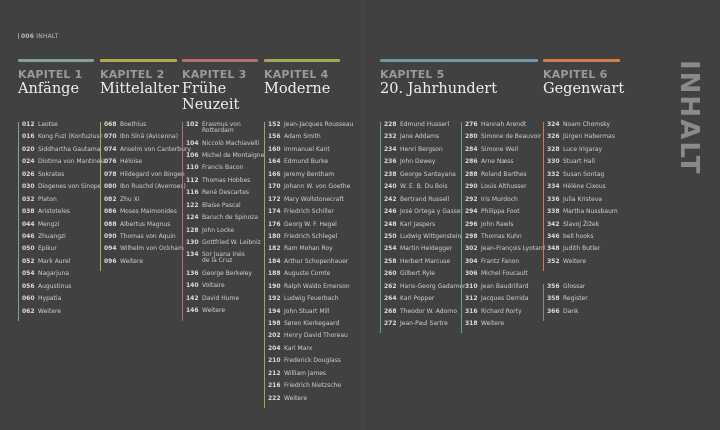 The image size is (720, 430). Describe the element at coordinates (147, 152) in the screenshot. I see `toc-entry: 074 Anselm von Canterbury` at that location.